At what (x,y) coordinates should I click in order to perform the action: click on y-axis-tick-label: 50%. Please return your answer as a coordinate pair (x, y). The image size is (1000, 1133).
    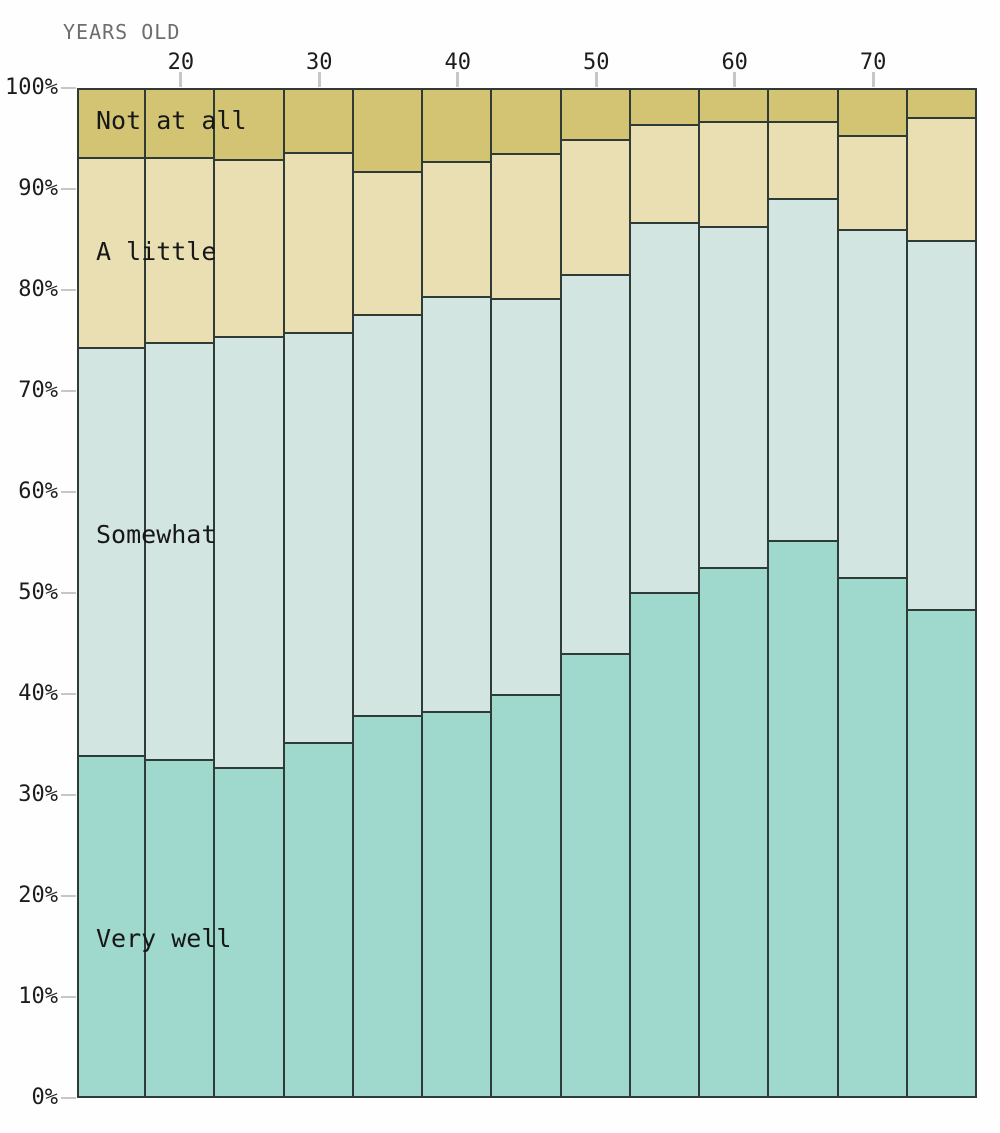
    Looking at the image, I should click on (38, 592).